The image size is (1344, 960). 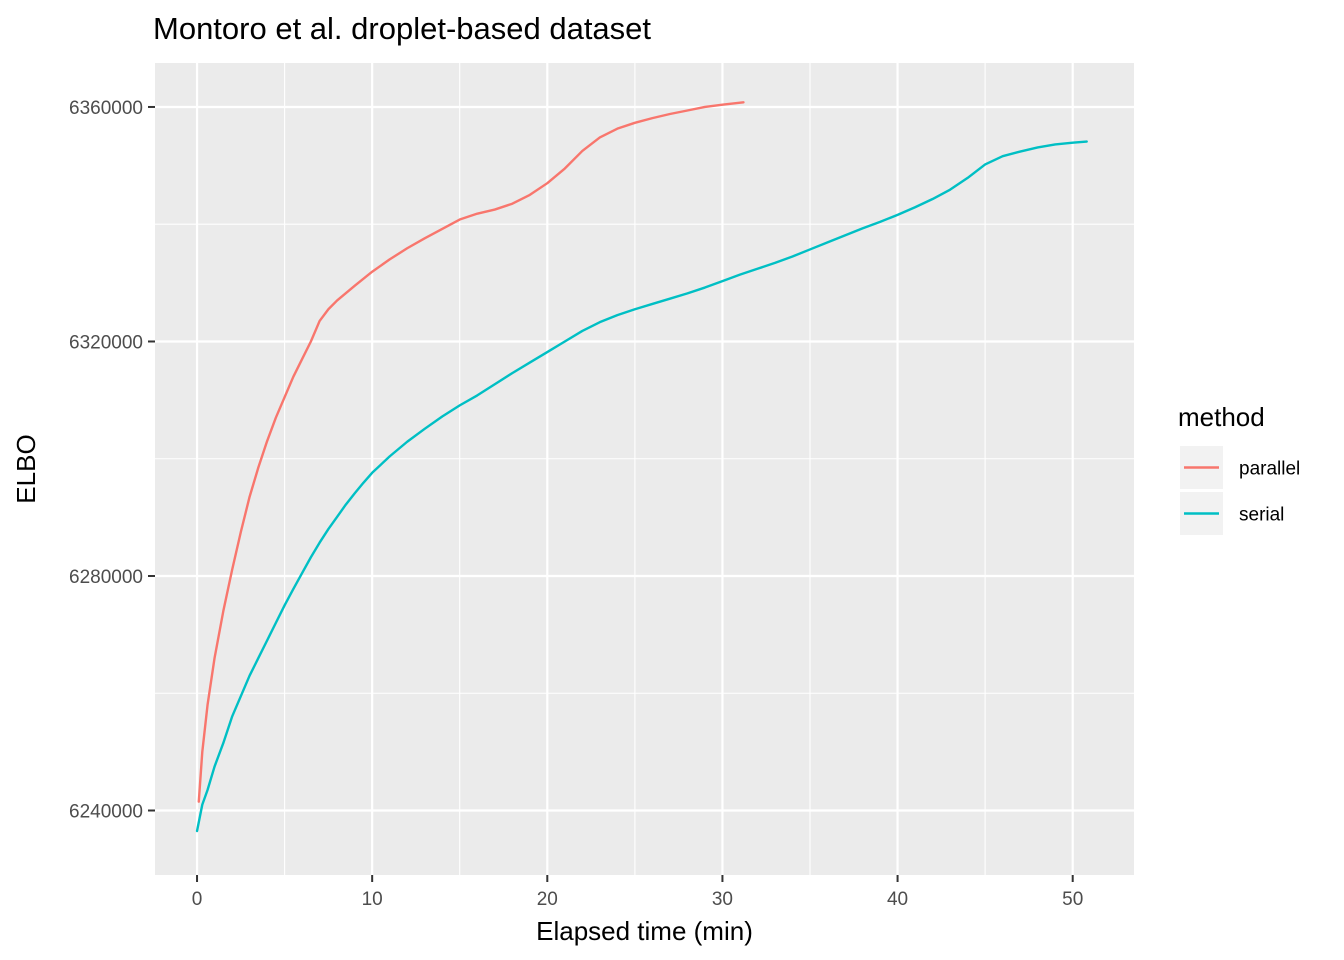 What do you see at coordinates (106, 812) in the screenshot?
I see `y-tick-label: 6240000` at bounding box center [106, 812].